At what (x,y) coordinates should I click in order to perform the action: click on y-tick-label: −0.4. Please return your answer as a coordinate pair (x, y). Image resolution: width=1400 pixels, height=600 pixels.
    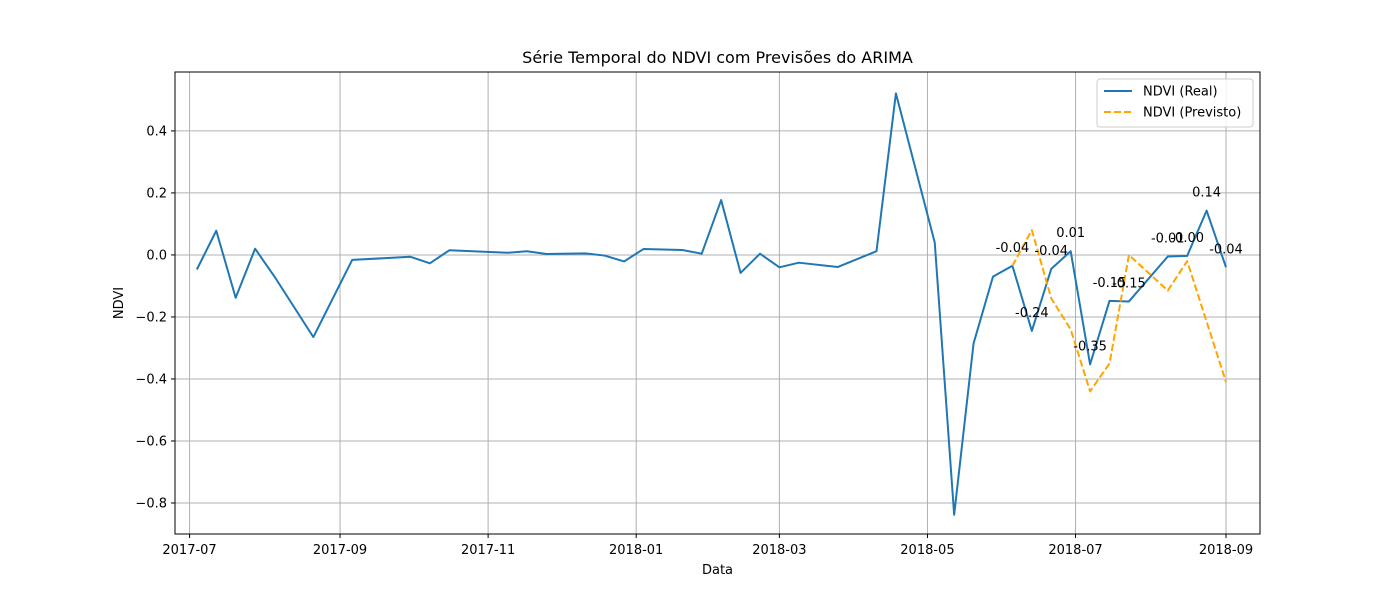
    Looking at the image, I should click on (151, 379).